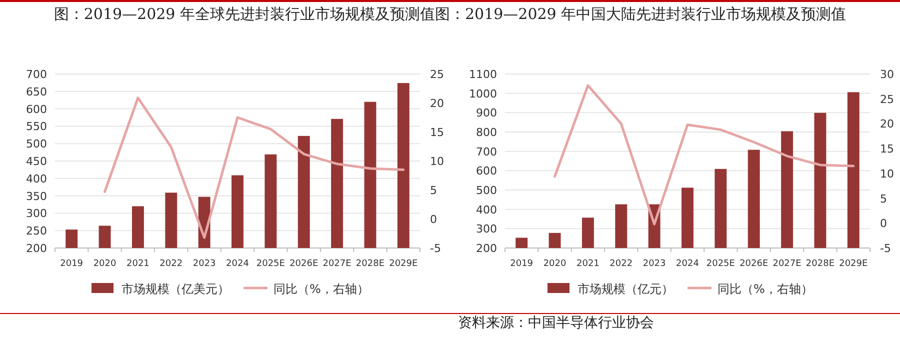 The height and width of the screenshot is (341, 900). Describe the element at coordinates (486, 113) in the screenshot. I see `y-tick-label: 900` at that location.